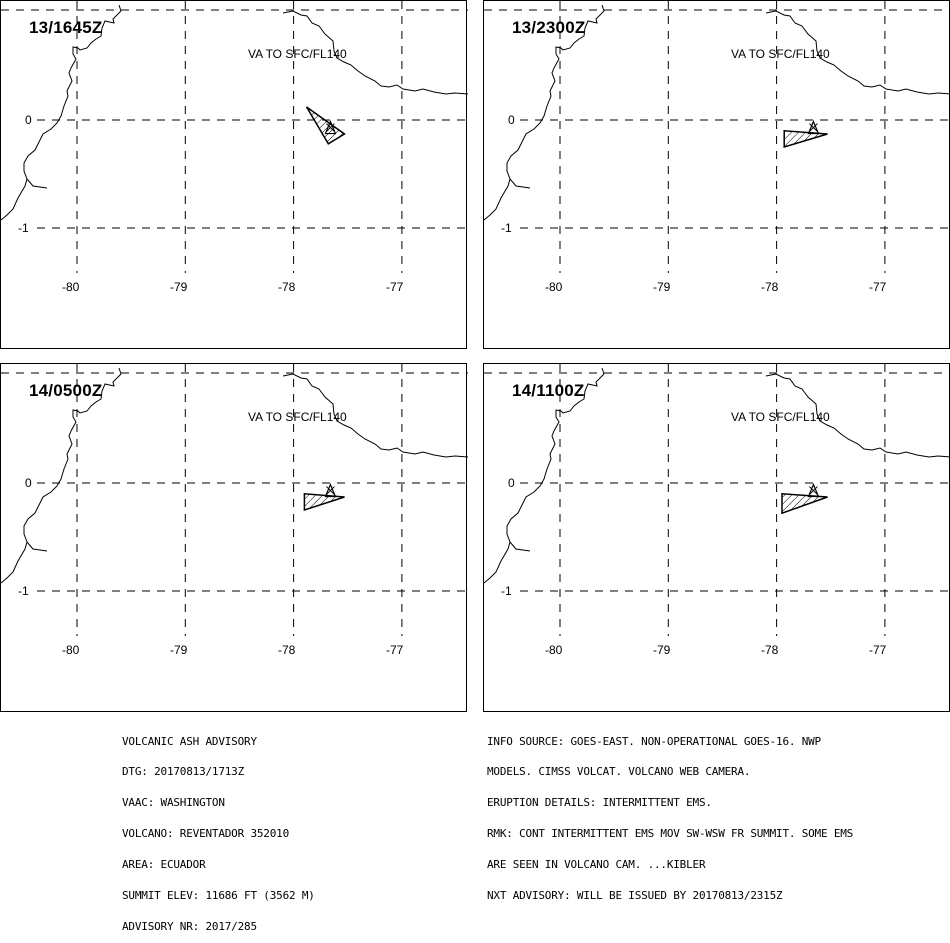  I want to click on panel-timestamp: 13/2300Z, so click(549, 27).